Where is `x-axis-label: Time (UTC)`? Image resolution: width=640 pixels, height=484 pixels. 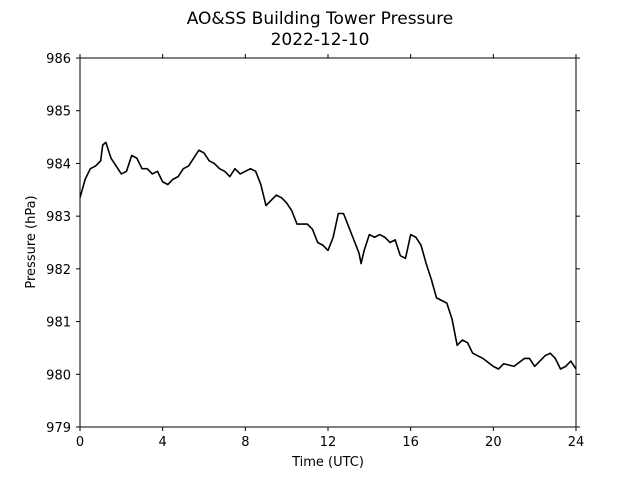 x-axis-label: Time (UTC) is located at coordinates (327, 462).